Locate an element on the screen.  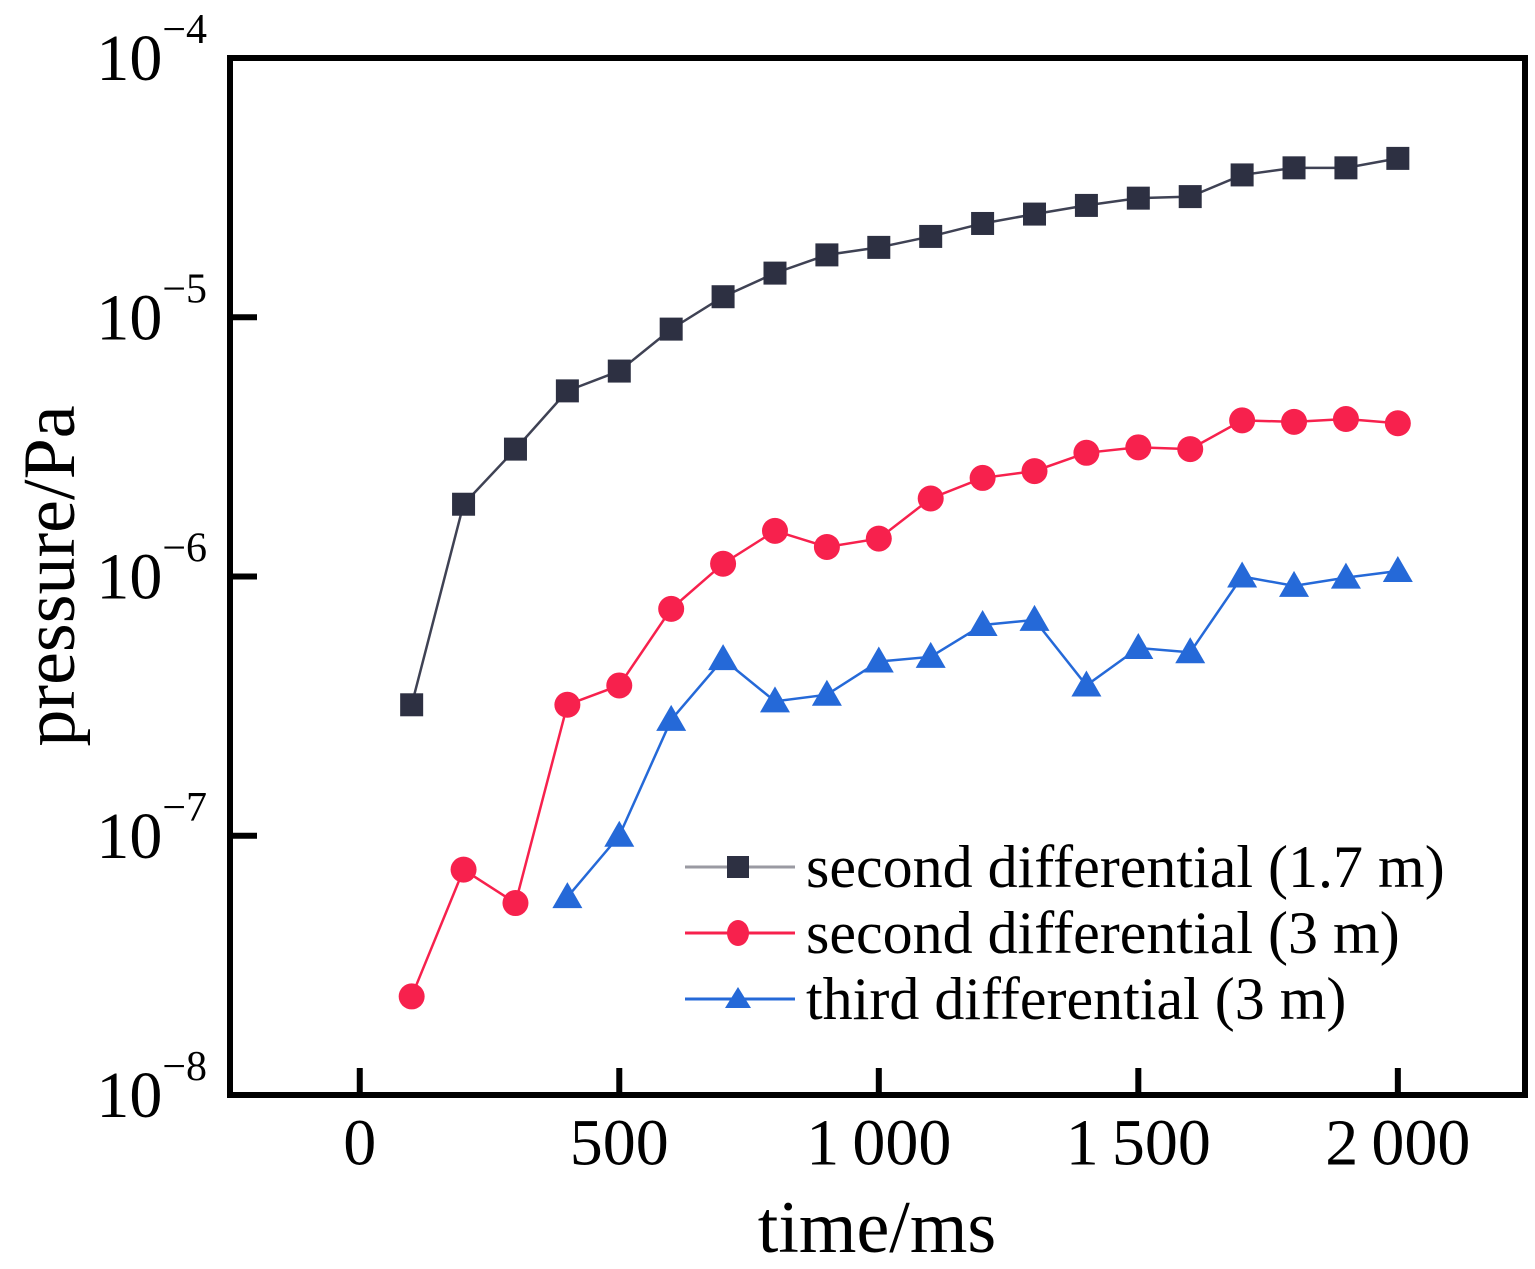
x-axis-title: time/ms is located at coordinates (877, 1228).